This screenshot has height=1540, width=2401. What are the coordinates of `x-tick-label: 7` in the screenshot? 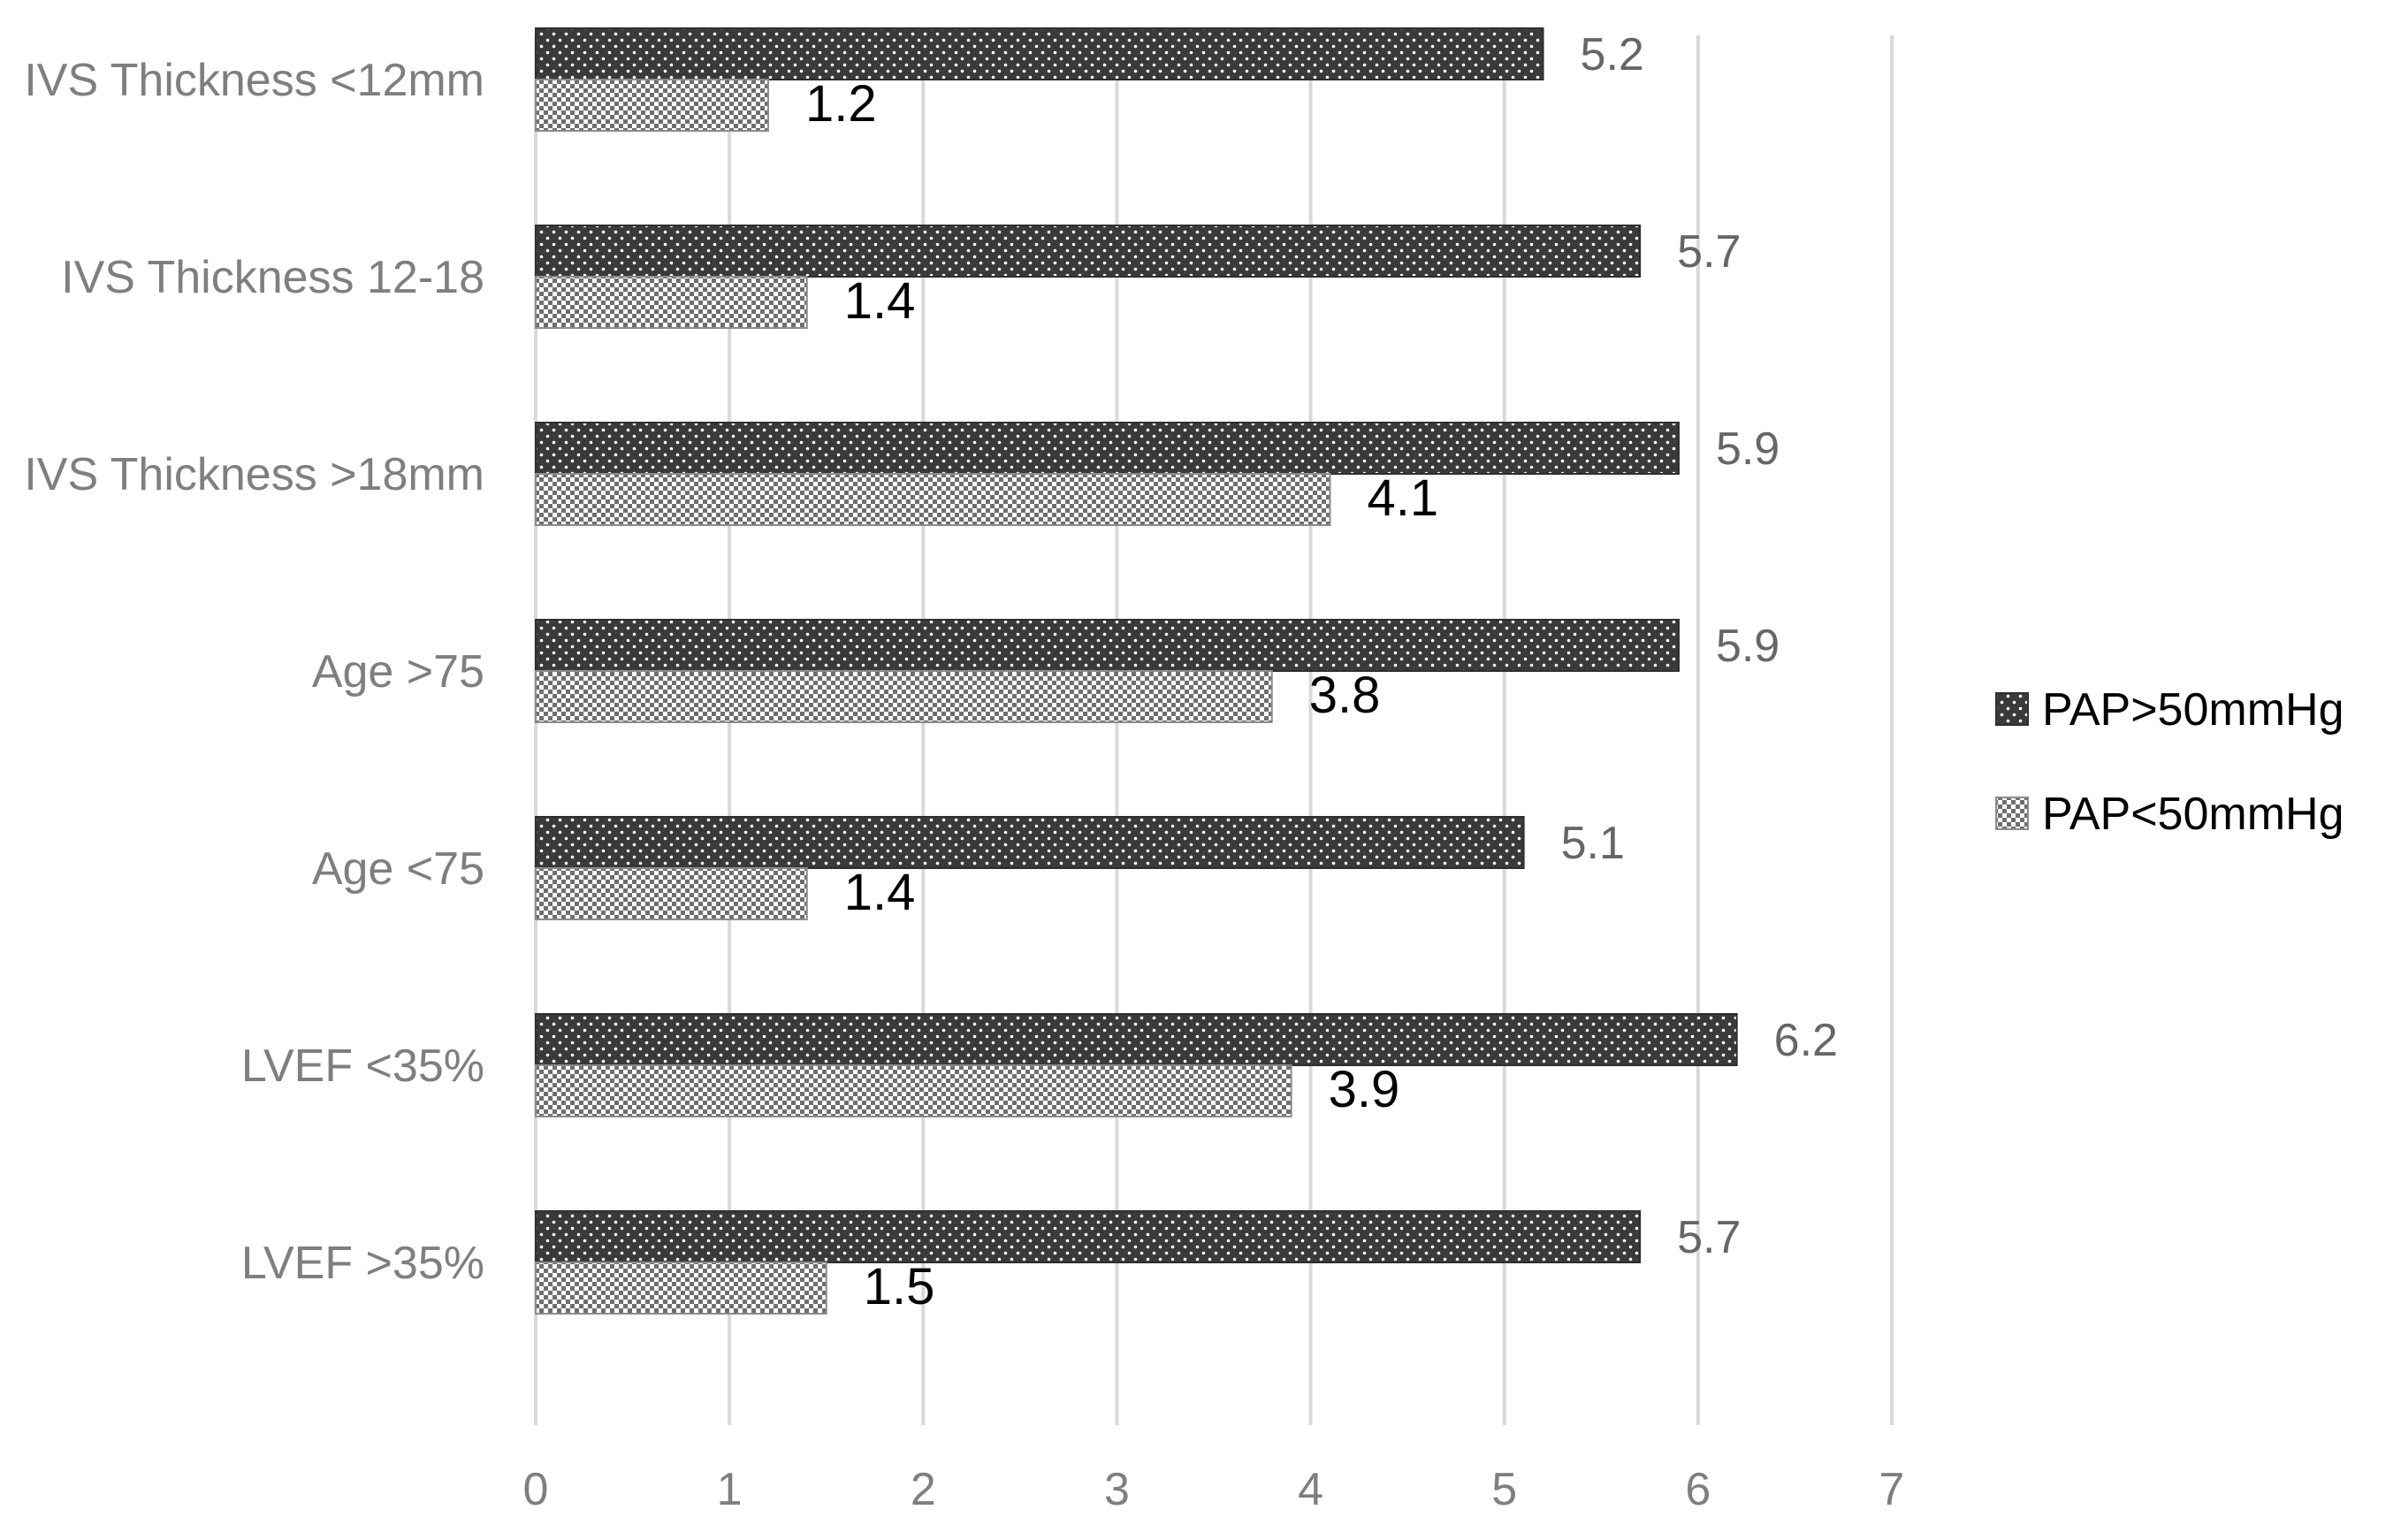 It's located at (1892, 1489).